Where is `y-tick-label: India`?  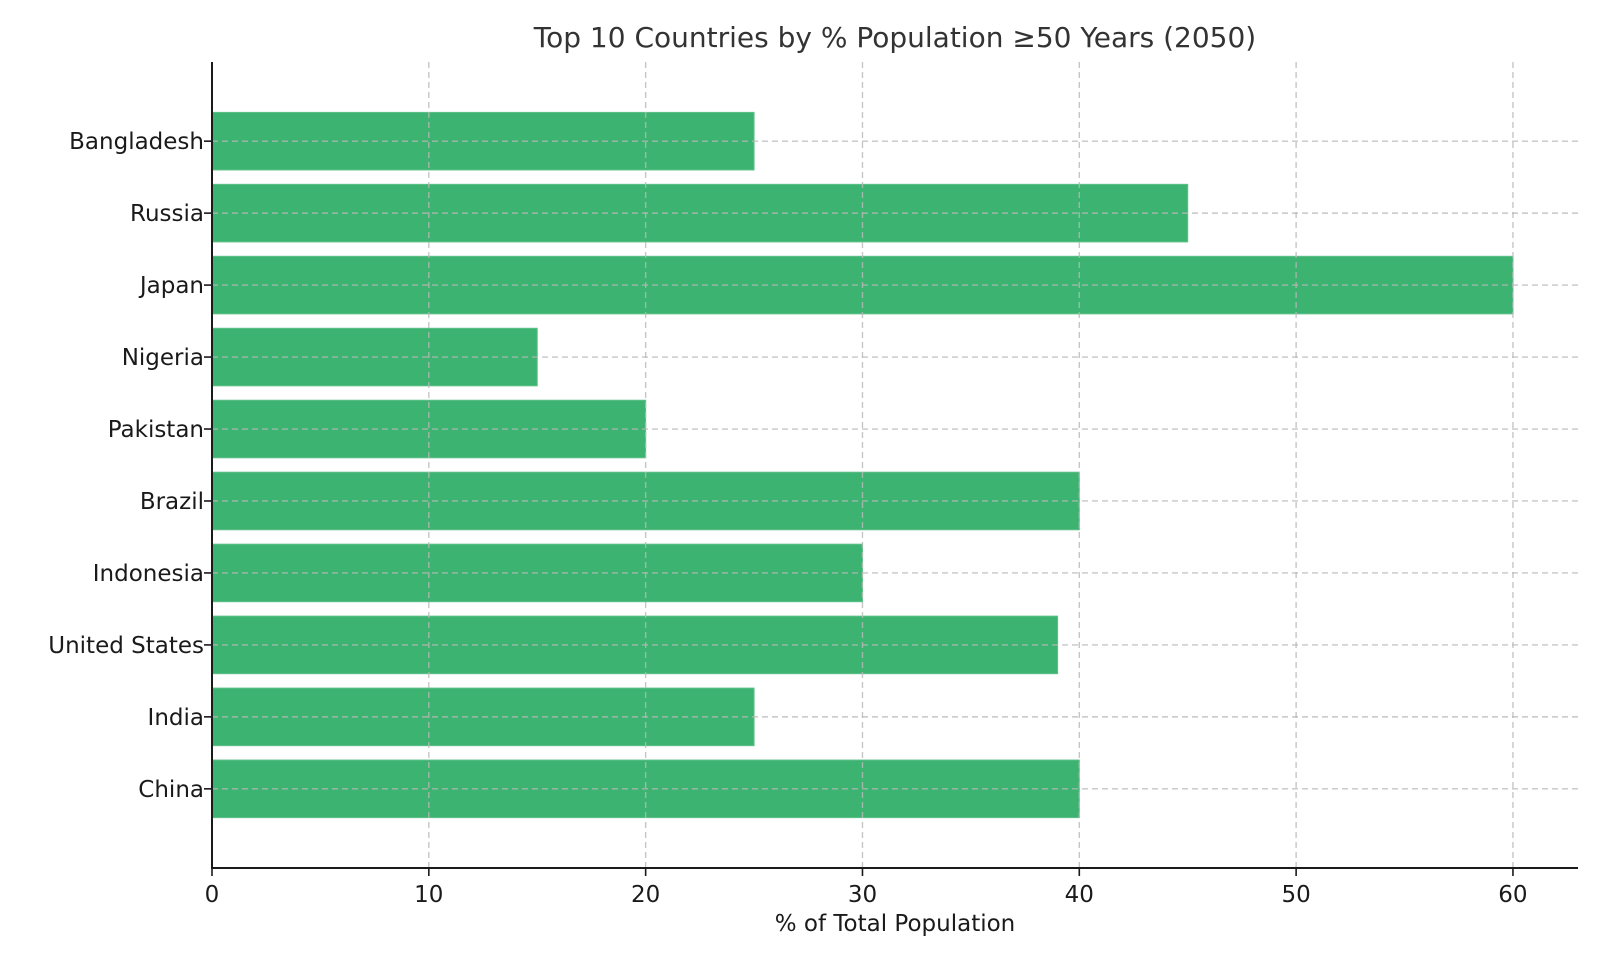
y-tick-label: India is located at coordinates (176, 718).